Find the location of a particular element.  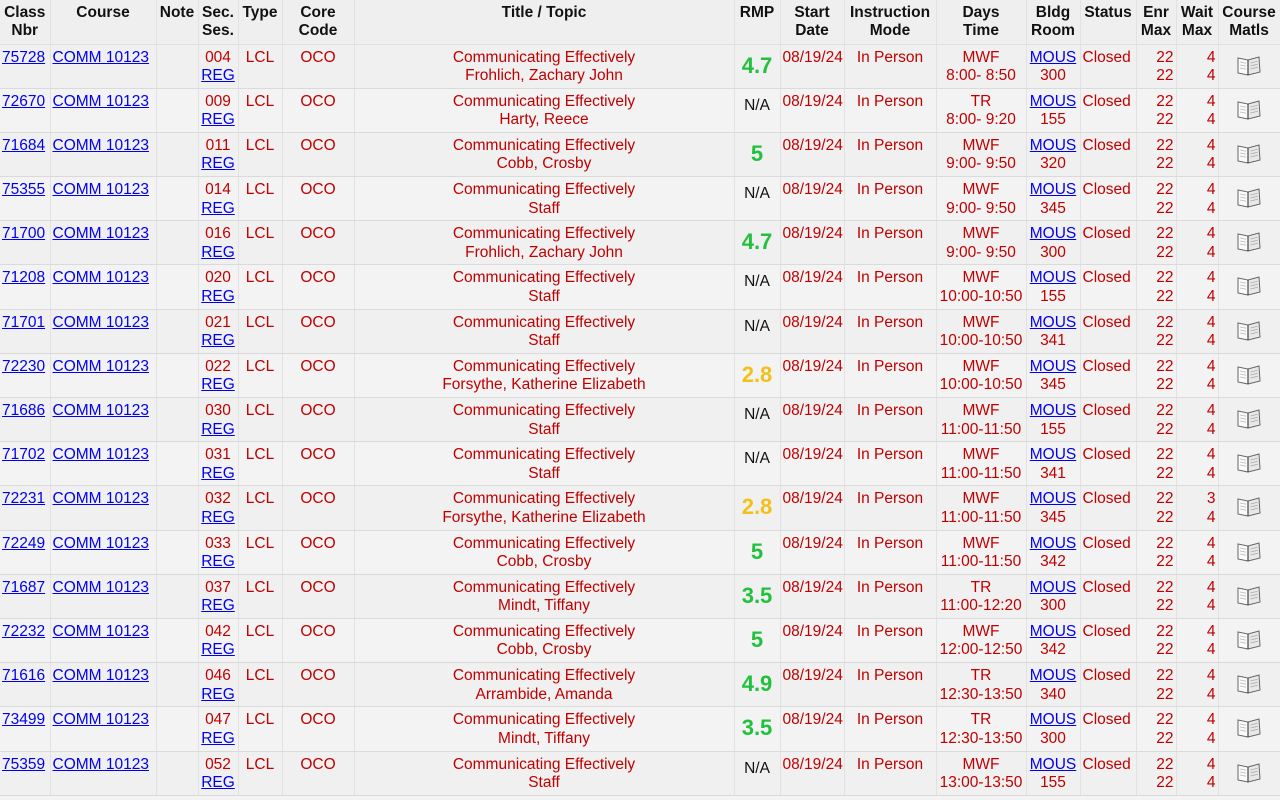

class-nbr-link: 72232 is located at coordinates (24, 631).